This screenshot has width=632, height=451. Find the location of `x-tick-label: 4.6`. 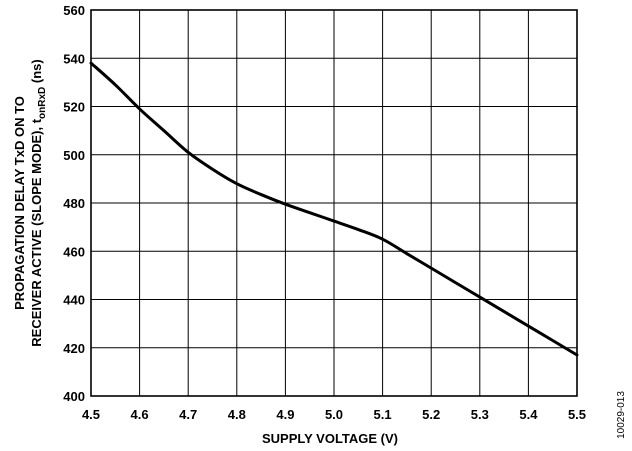

x-tick-label: 4.6 is located at coordinates (140, 414).